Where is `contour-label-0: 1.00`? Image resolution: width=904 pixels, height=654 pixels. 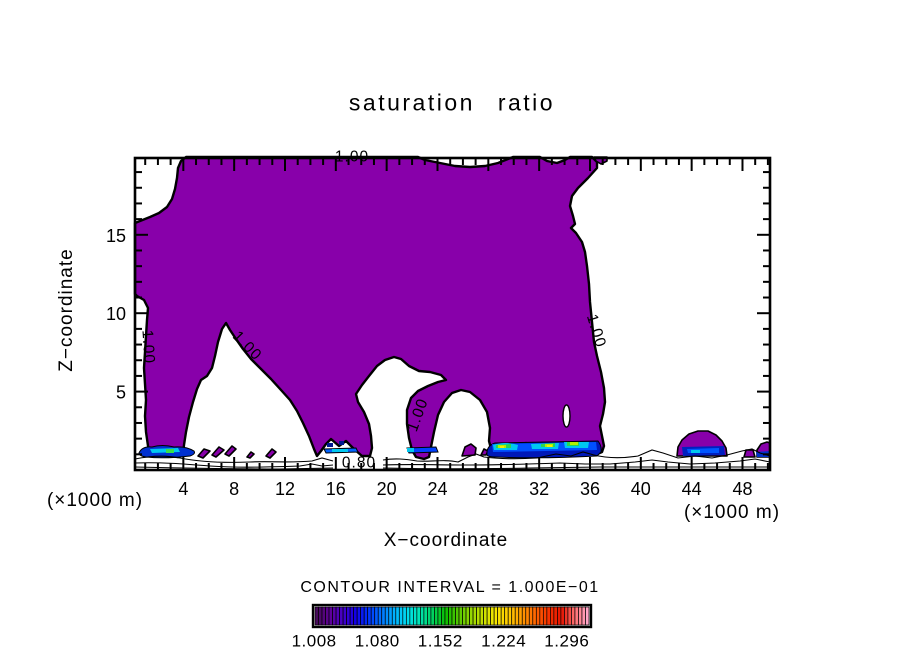 contour-label-0: 1.00 is located at coordinates (352, 157).